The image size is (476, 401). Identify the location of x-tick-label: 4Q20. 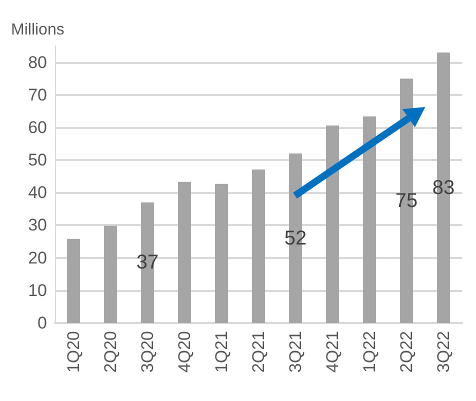
(184, 352).